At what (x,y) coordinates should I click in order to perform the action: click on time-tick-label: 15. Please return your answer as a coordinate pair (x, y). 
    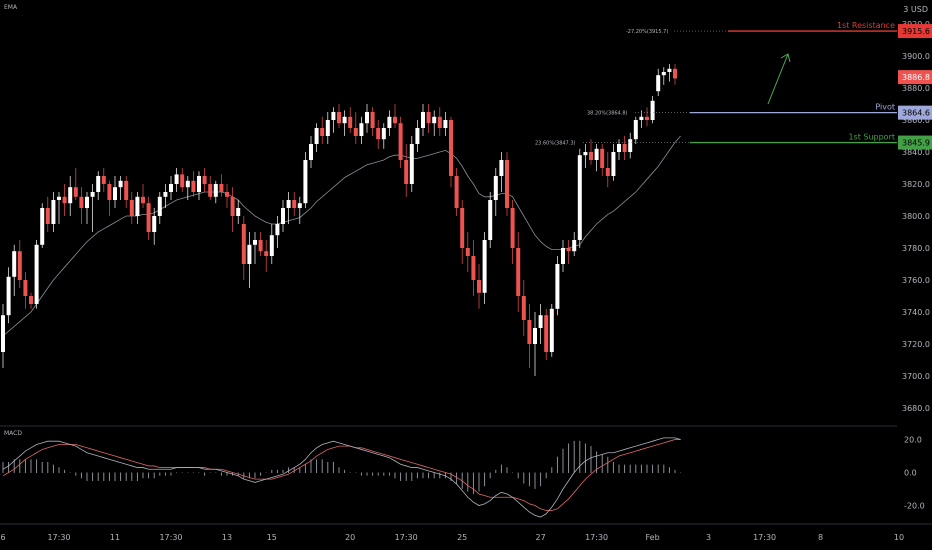
    Looking at the image, I should click on (272, 537).